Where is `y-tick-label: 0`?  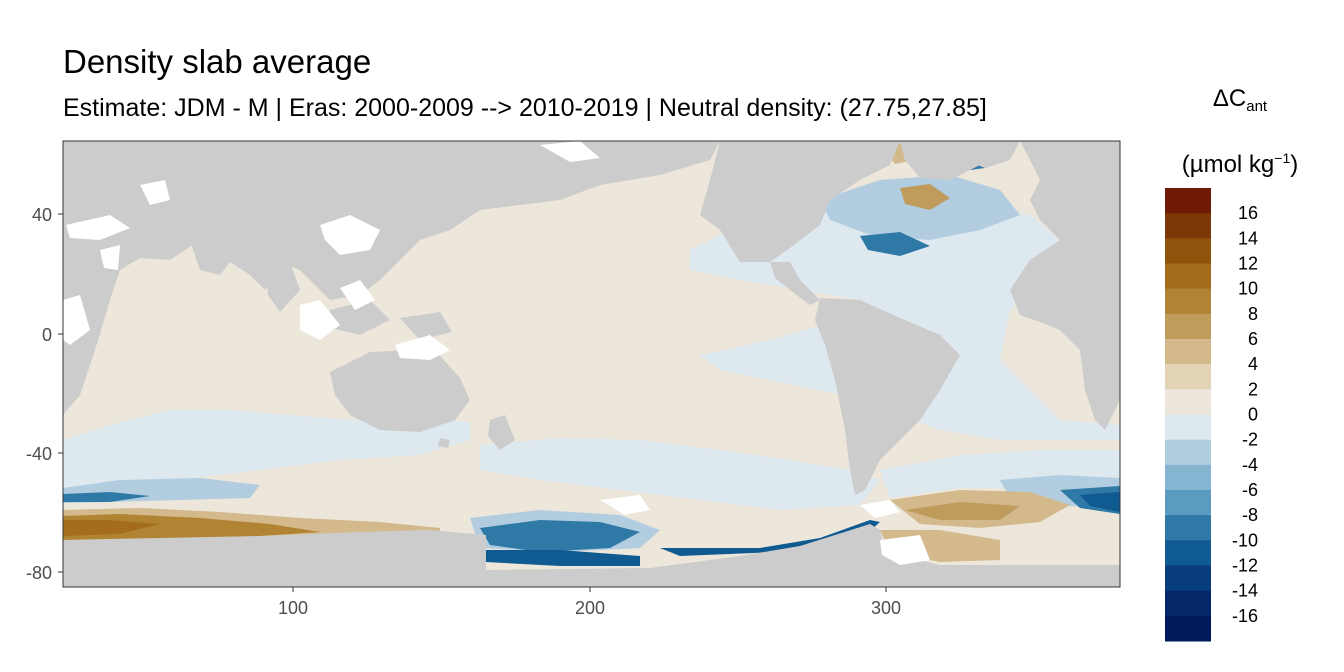 y-tick-label: 0 is located at coordinates (47, 335).